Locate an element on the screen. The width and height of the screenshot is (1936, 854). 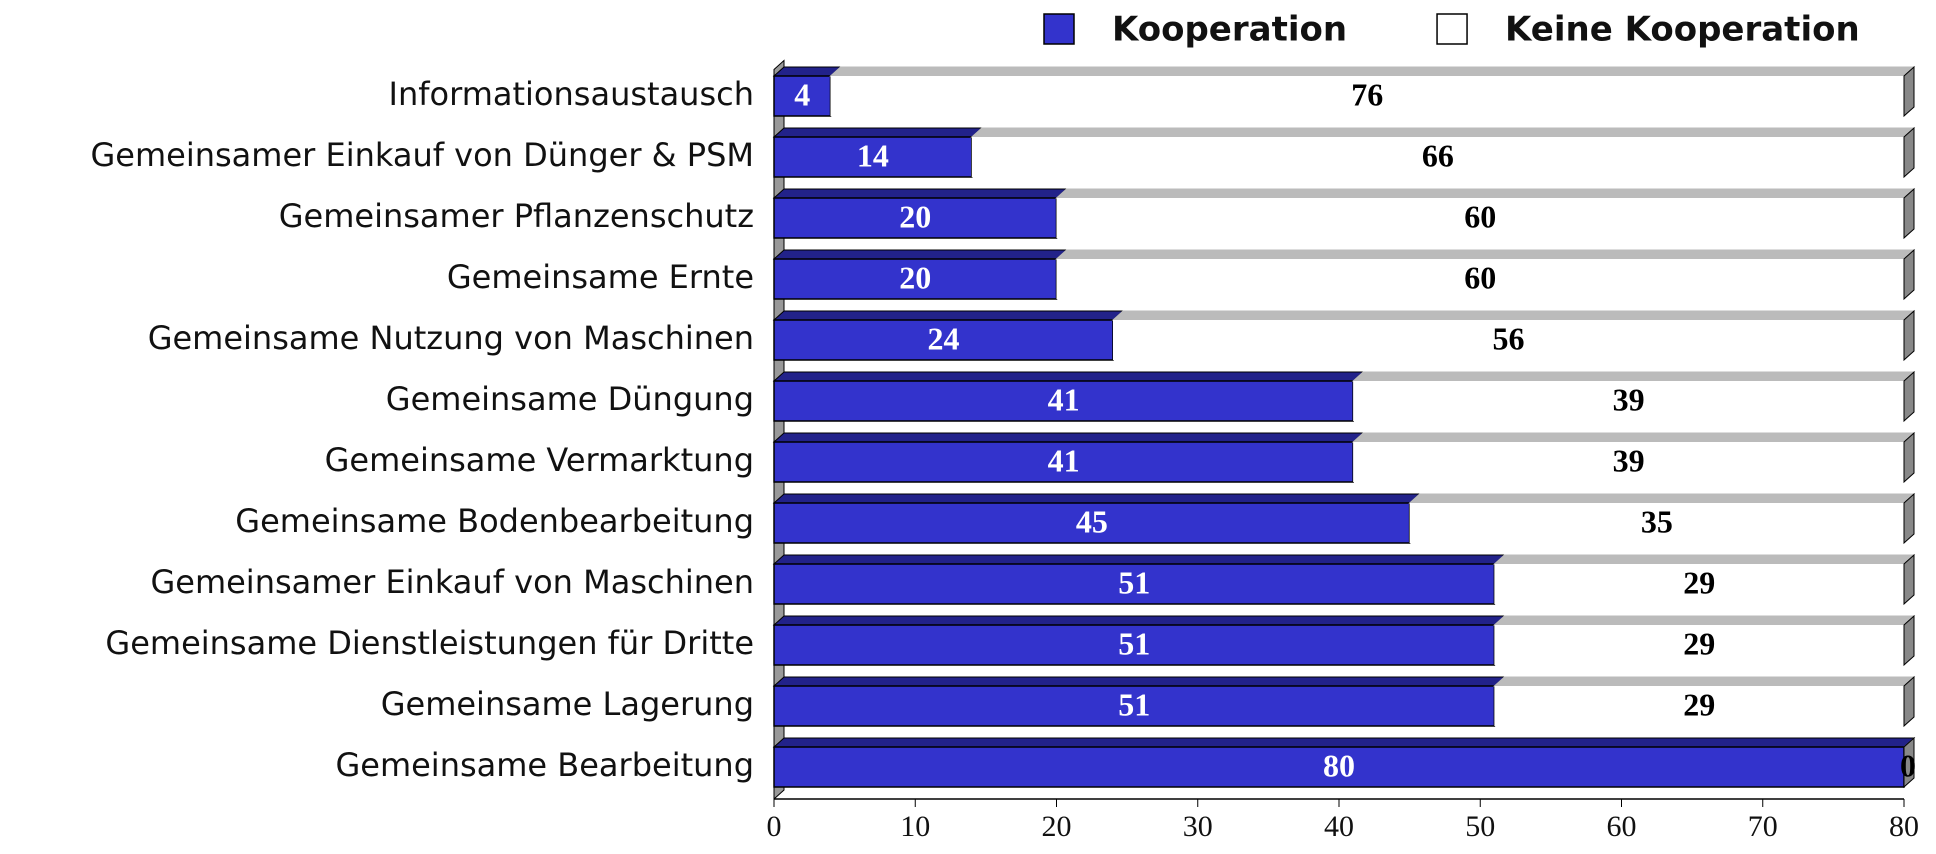
value-label: 0 is located at coordinates (1908, 765).